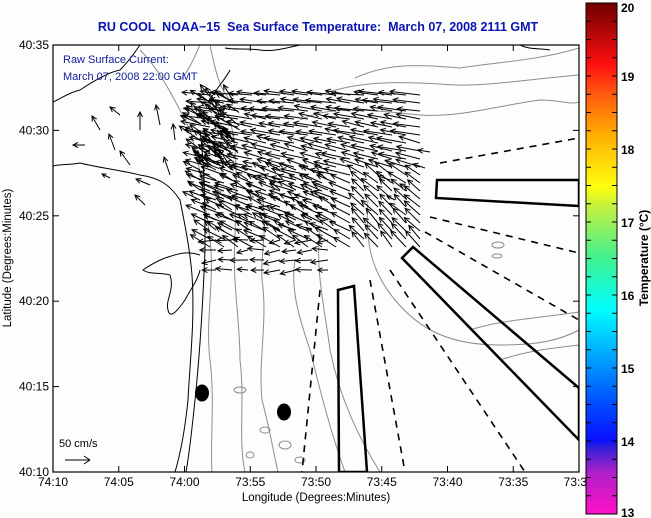  I want to click on x-axis-title: Longitude (Degrees:Minutes), so click(316, 498).